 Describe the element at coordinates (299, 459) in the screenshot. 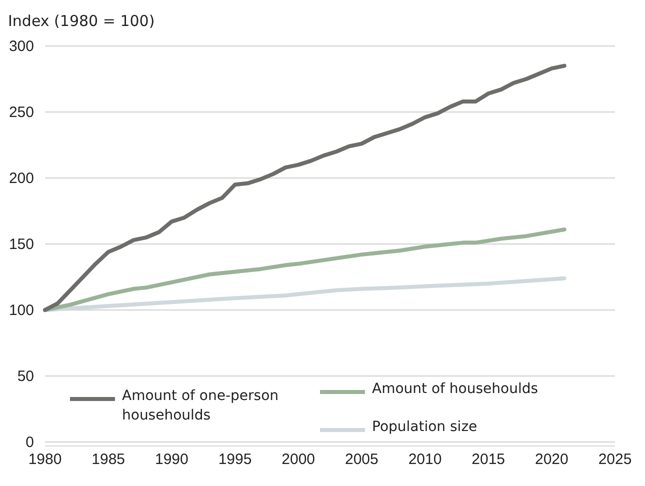

I see `x-tick-label: 2000` at that location.